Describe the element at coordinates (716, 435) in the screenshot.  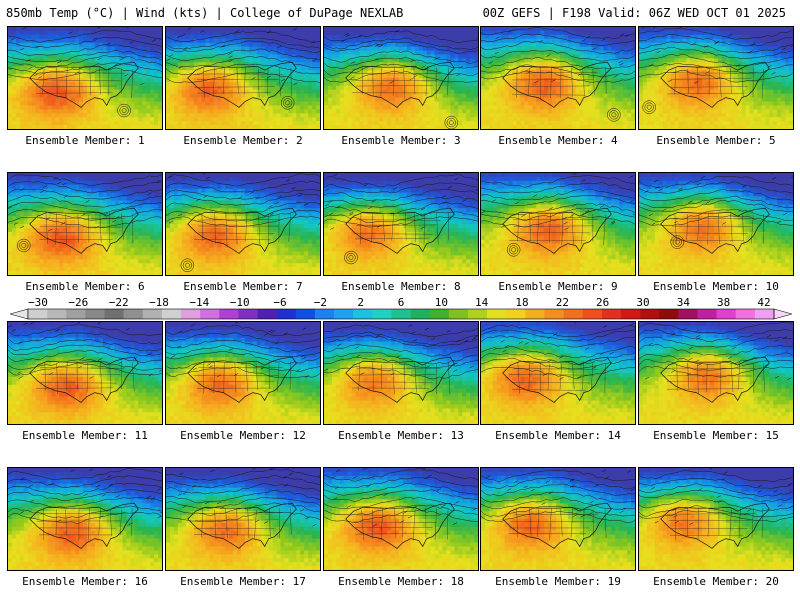
I see `panel-caption: Ensemble Member: 15` at that location.